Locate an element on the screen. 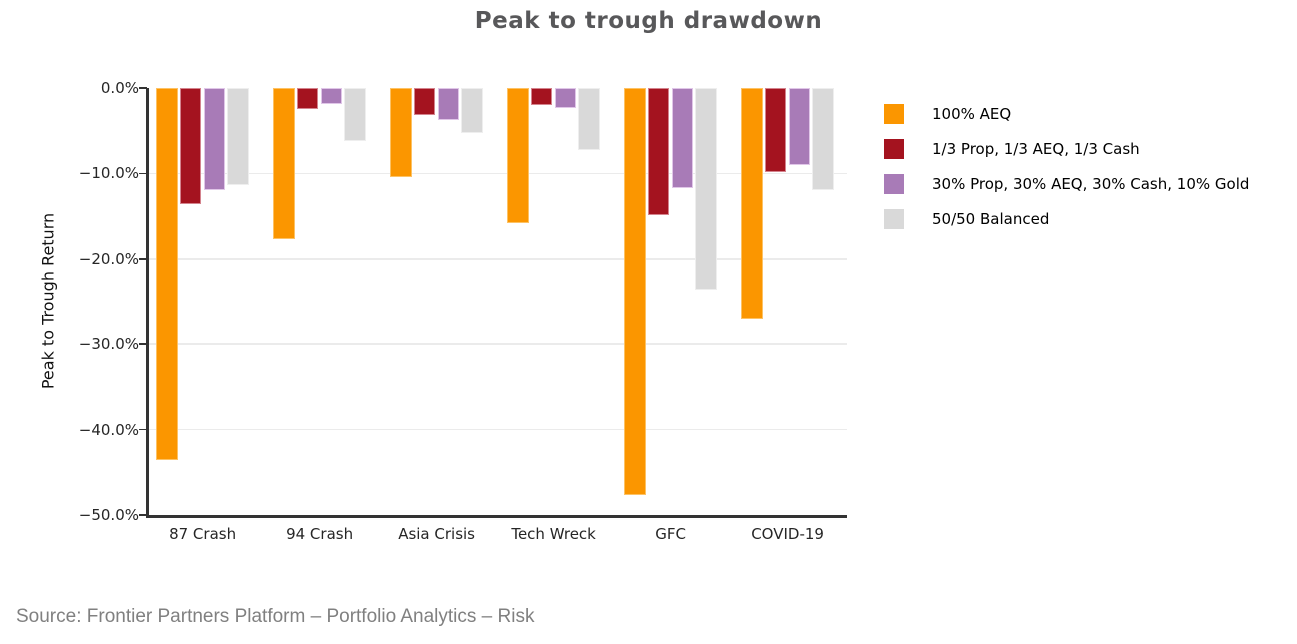 The image size is (1297, 644). x-tick-label: Tech Wreck is located at coordinates (553, 534).